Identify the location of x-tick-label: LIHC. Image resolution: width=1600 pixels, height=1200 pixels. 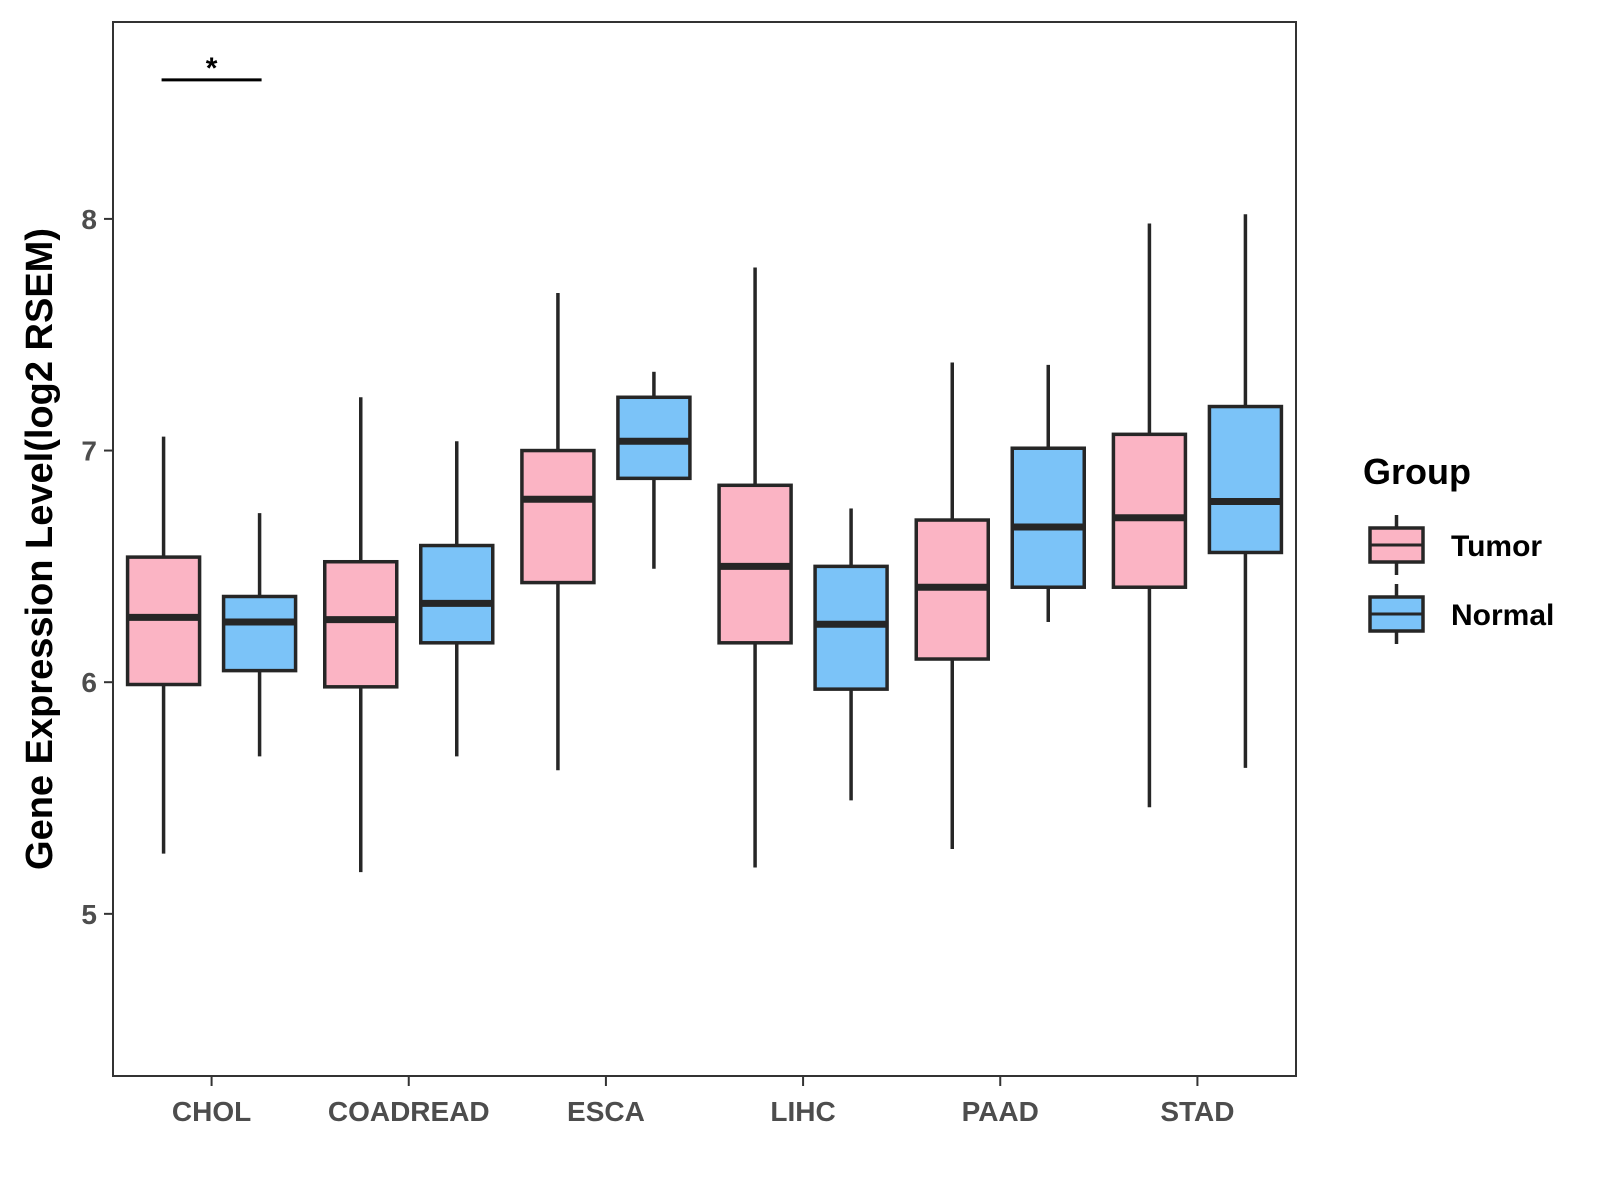
(802, 1111).